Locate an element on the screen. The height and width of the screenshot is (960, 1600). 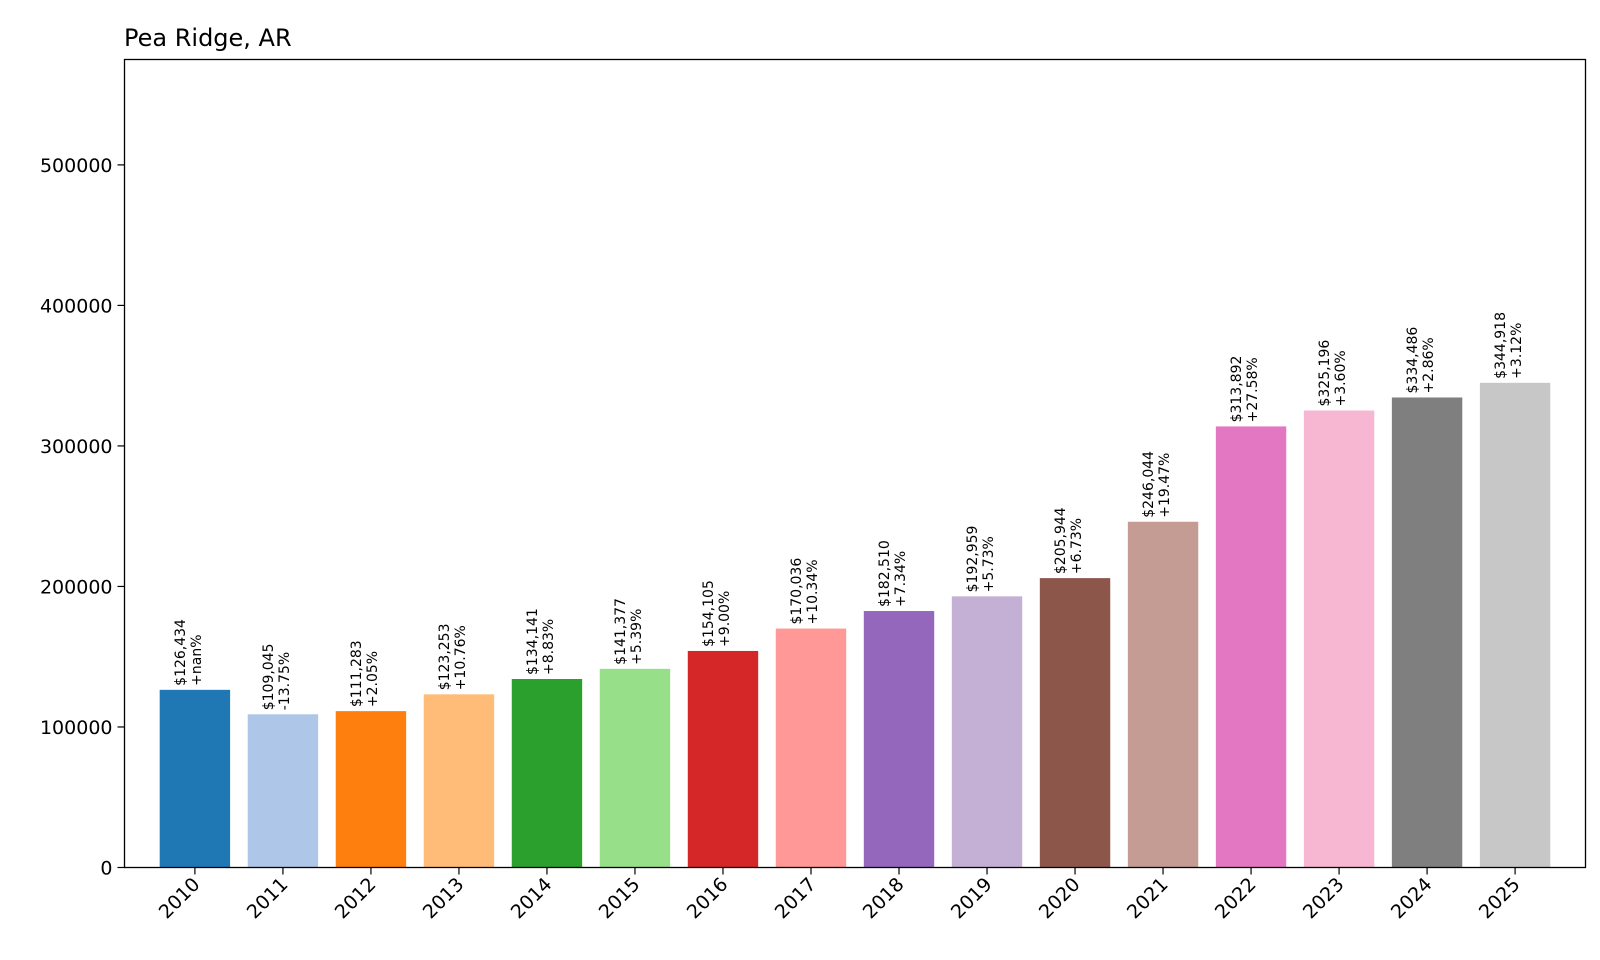
bar-value-label: $111,283 is located at coordinates (357, 673).